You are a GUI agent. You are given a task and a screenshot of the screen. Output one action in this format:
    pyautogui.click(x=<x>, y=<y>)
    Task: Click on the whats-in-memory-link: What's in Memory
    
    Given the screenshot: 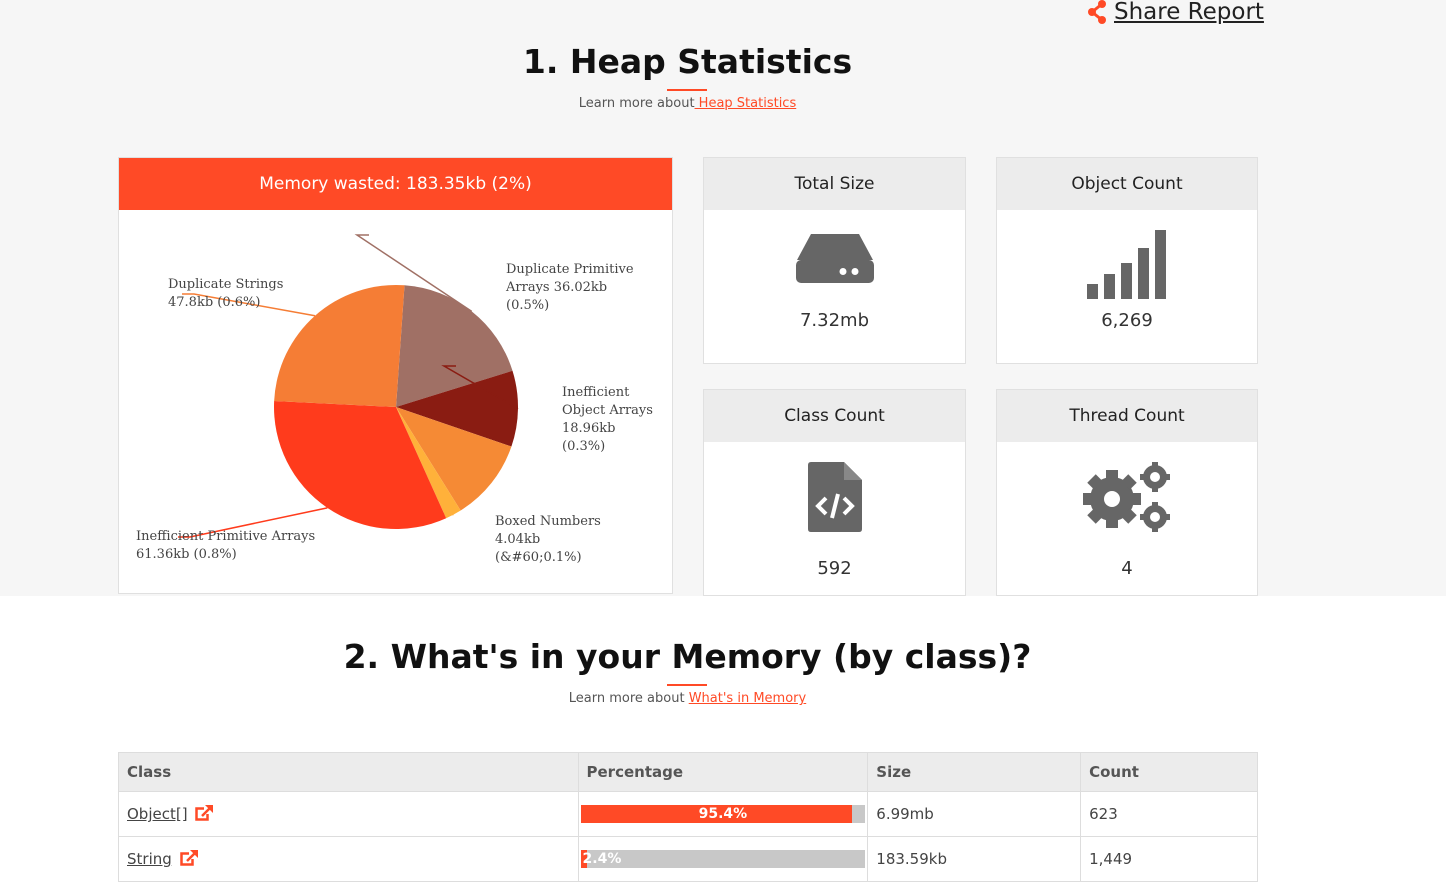 What is the action you would take?
    pyautogui.click(x=747, y=698)
    